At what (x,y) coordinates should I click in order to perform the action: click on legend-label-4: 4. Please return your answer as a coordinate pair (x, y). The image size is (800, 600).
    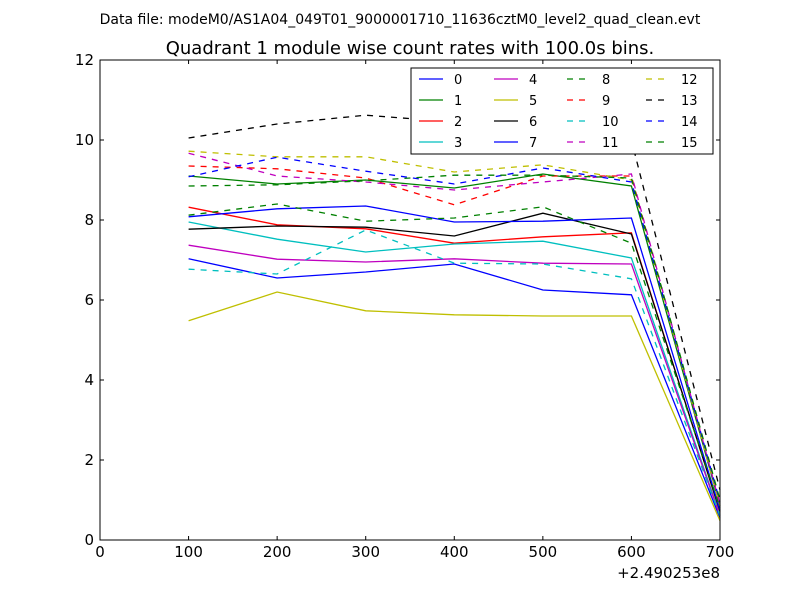
    Looking at the image, I should click on (533, 80).